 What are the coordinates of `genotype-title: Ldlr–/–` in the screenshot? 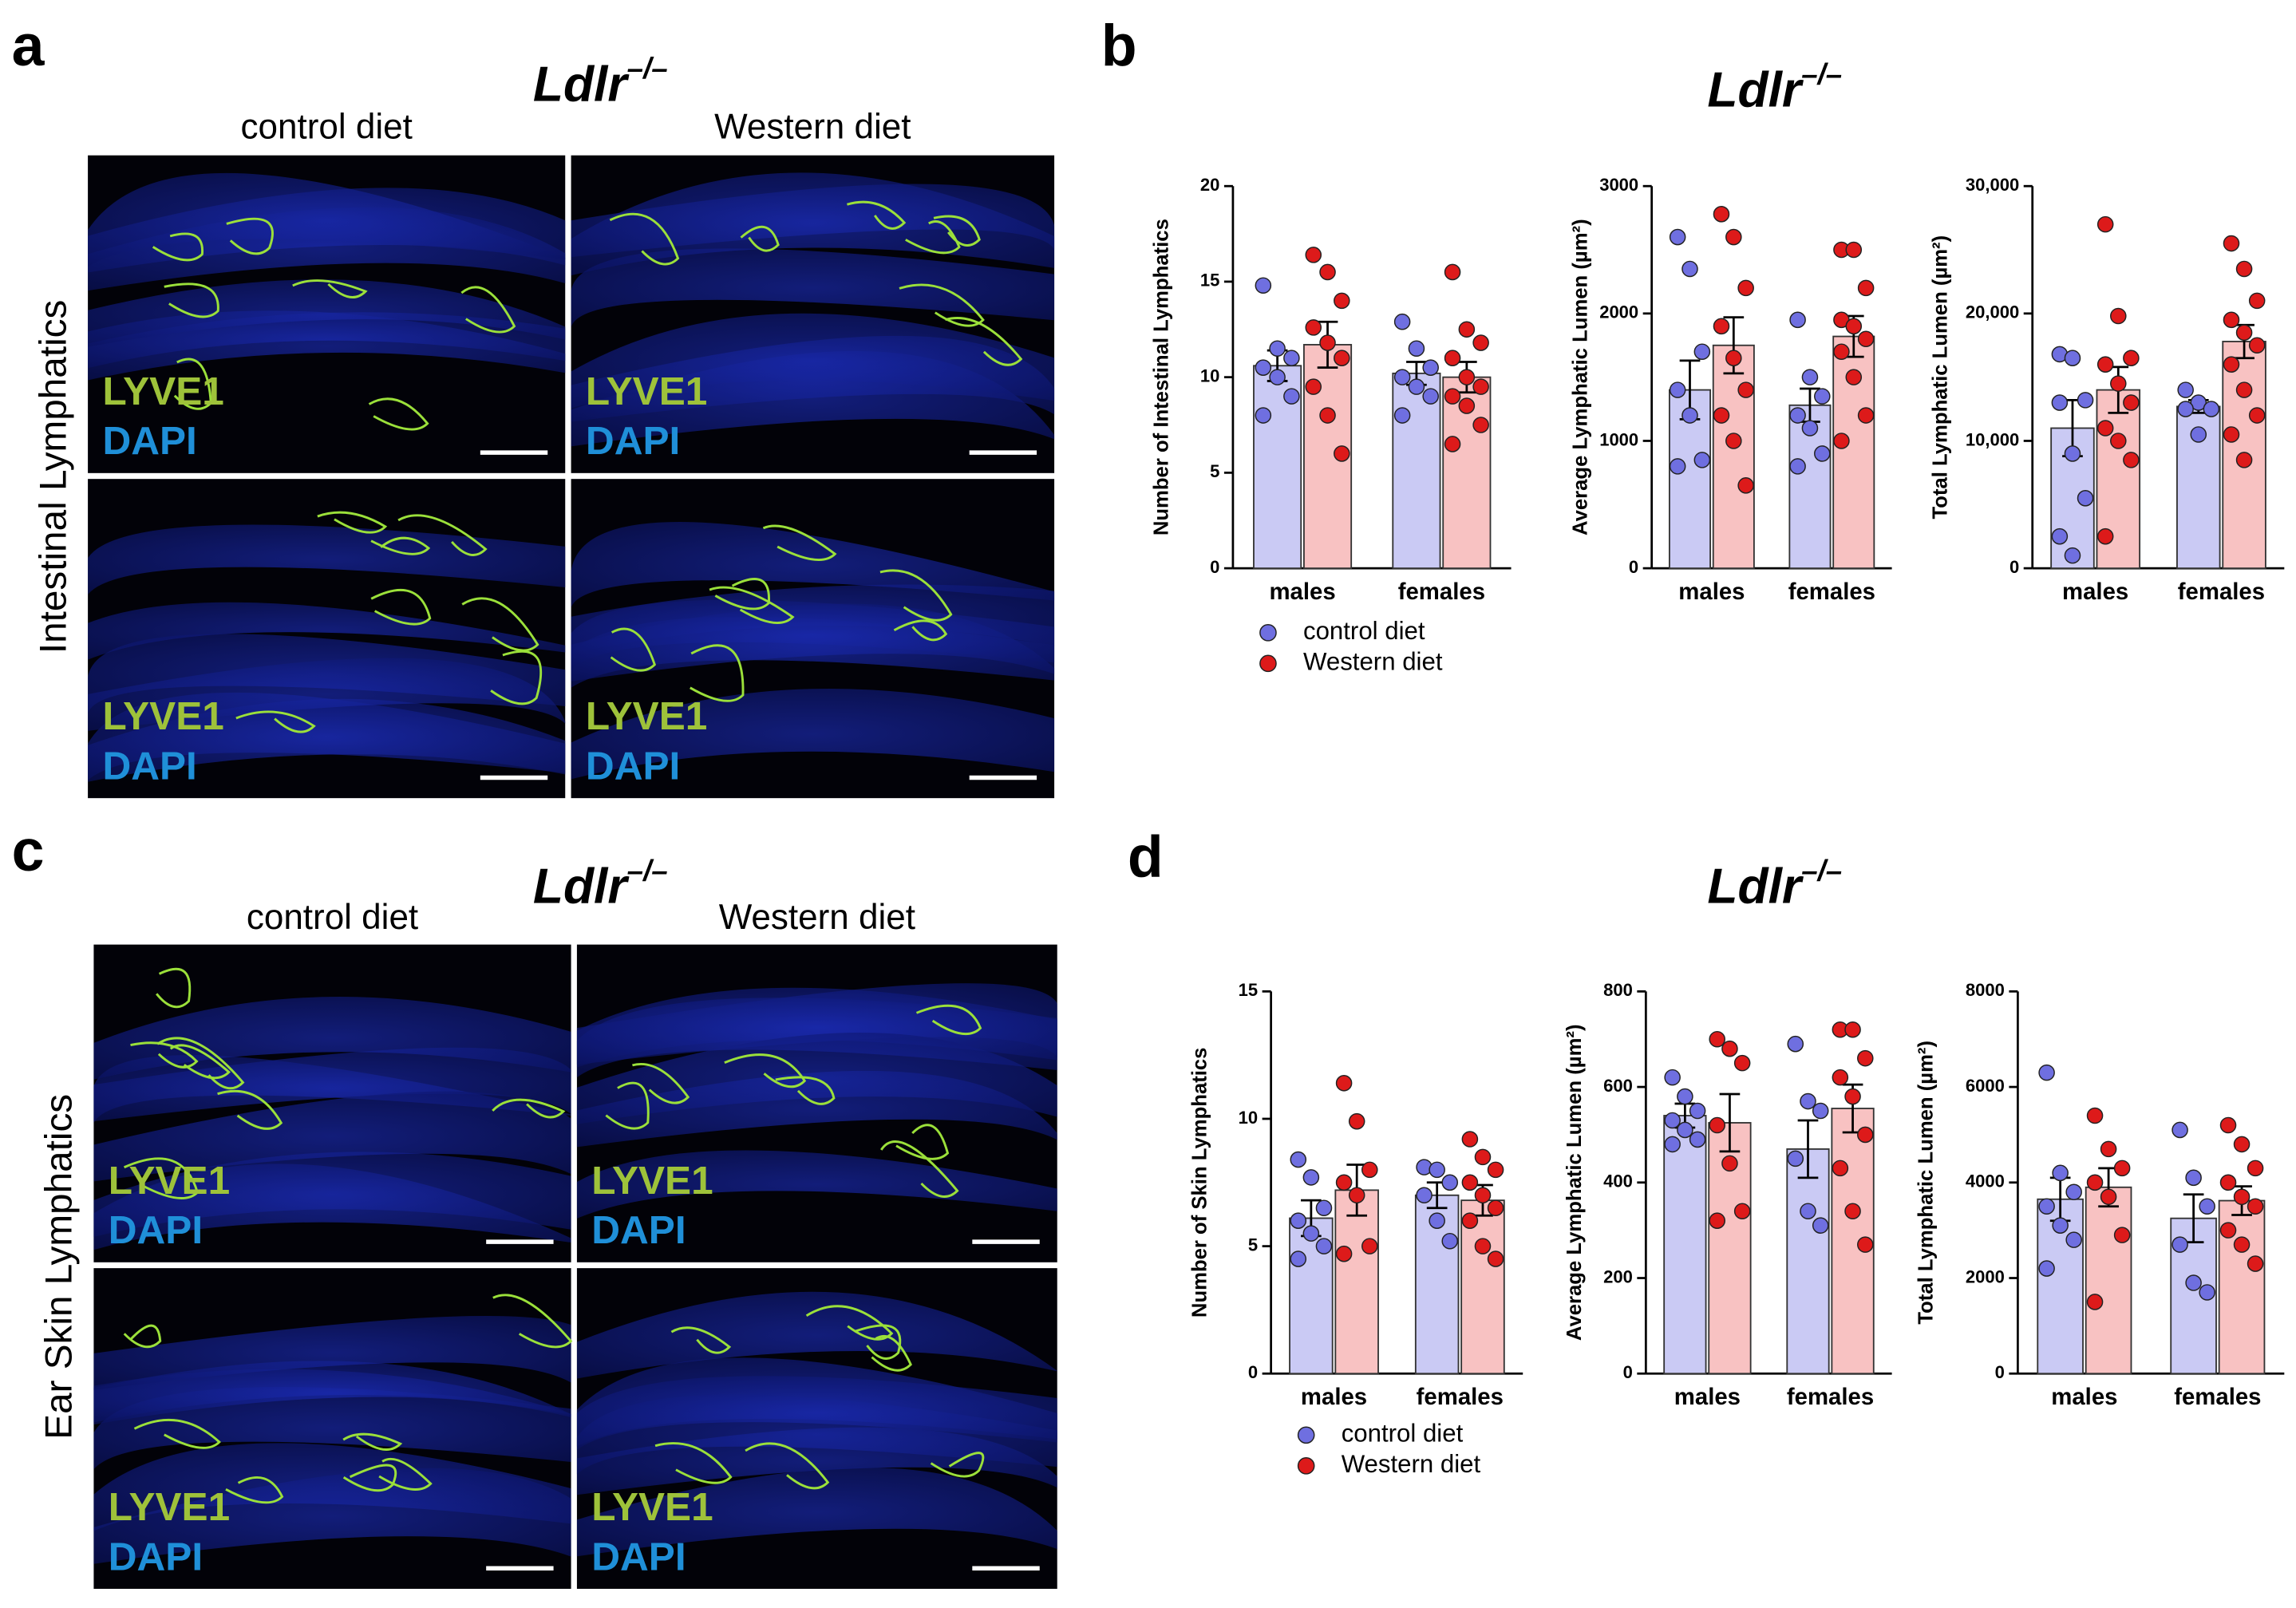 It's located at (1774, 87).